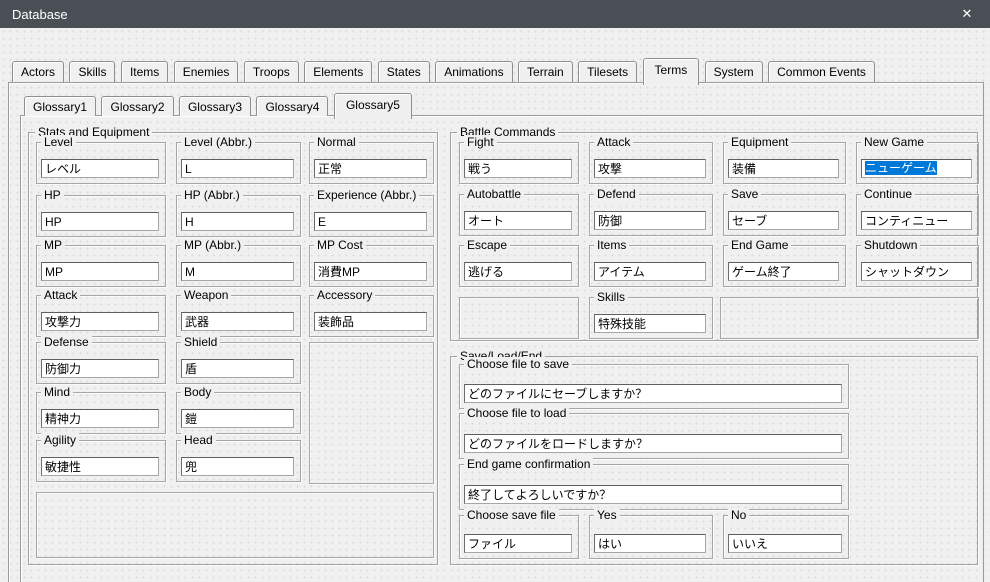 This screenshot has height=582, width=990. Describe the element at coordinates (733, 71) in the screenshot. I see `tab-system: System` at that location.